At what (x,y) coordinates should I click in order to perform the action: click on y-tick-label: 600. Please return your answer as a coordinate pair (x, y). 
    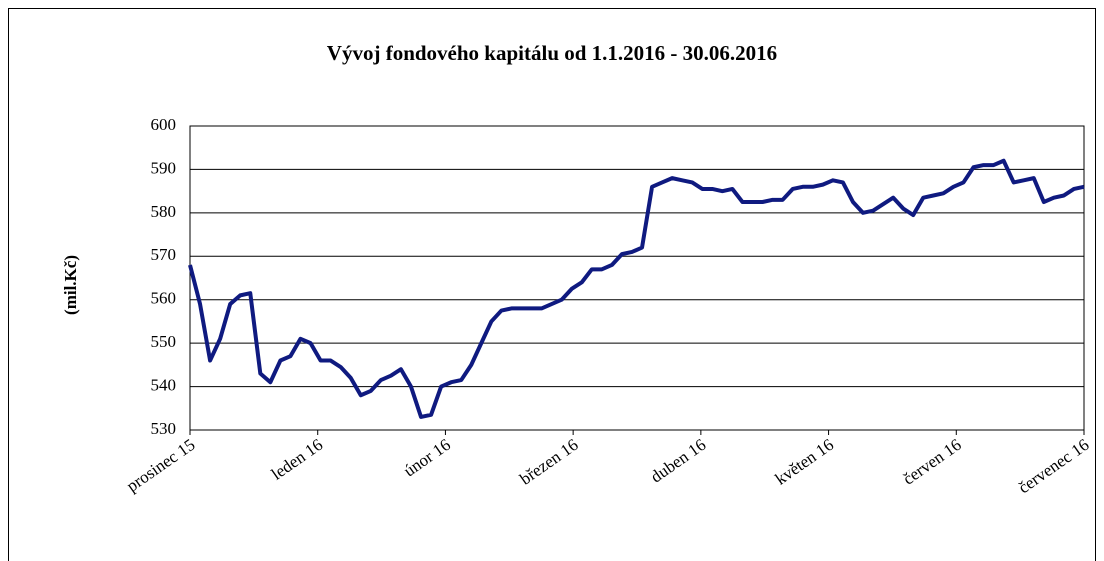
    Looking at the image, I should click on (164, 124).